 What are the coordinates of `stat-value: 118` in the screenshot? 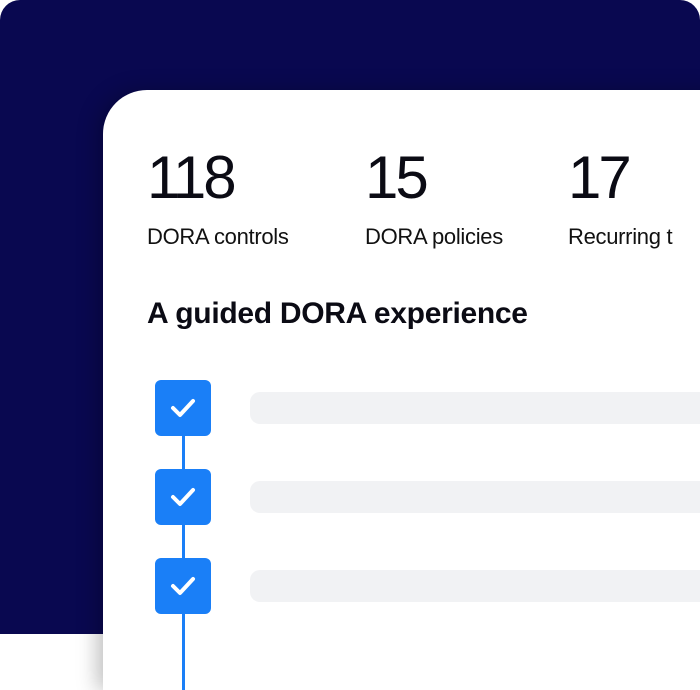 It's located at (192, 177).